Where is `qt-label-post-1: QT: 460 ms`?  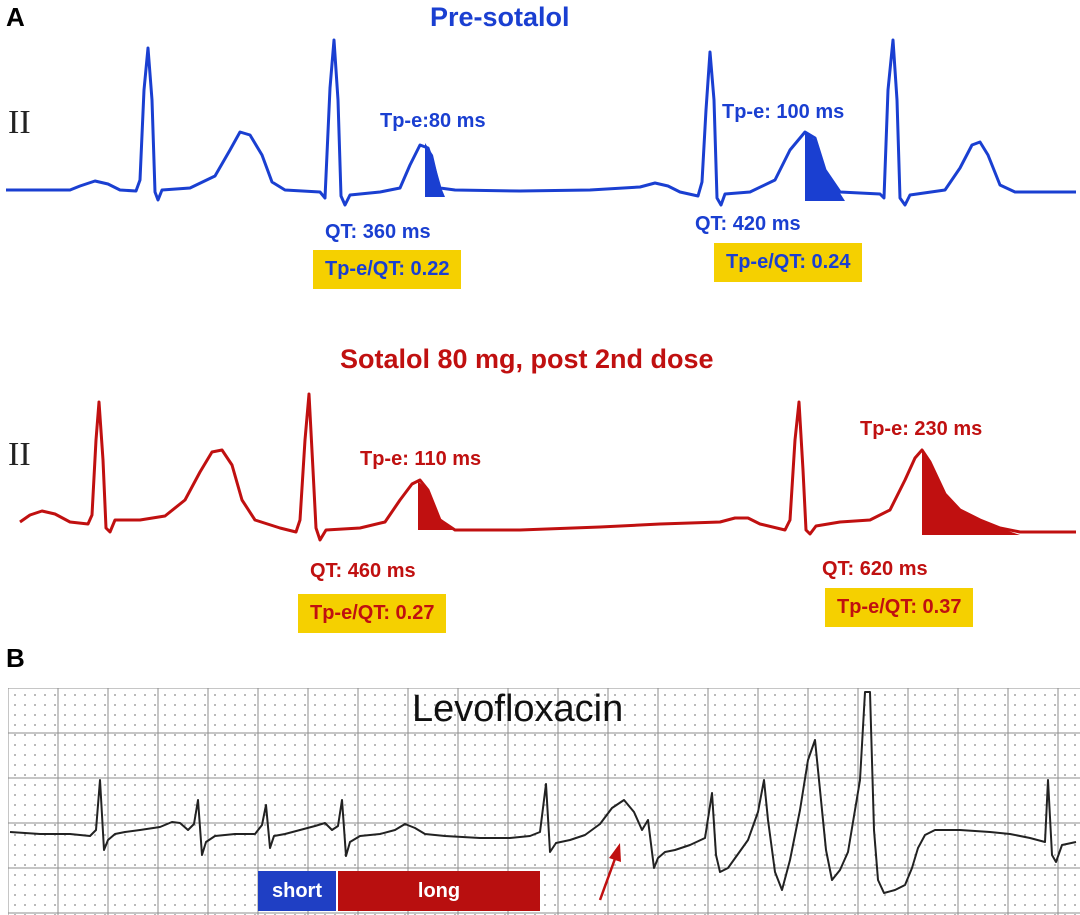 qt-label-post-1: QT: 460 ms is located at coordinates (363, 571).